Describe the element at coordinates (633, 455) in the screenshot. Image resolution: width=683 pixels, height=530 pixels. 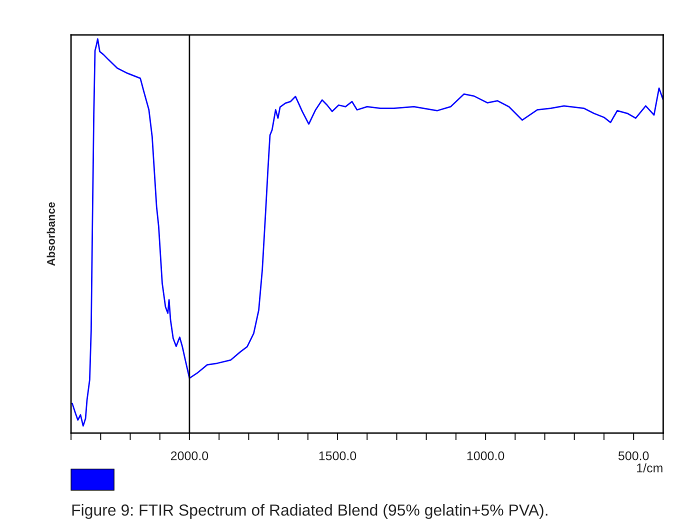
I see `x-tick-label: 500.0` at that location.